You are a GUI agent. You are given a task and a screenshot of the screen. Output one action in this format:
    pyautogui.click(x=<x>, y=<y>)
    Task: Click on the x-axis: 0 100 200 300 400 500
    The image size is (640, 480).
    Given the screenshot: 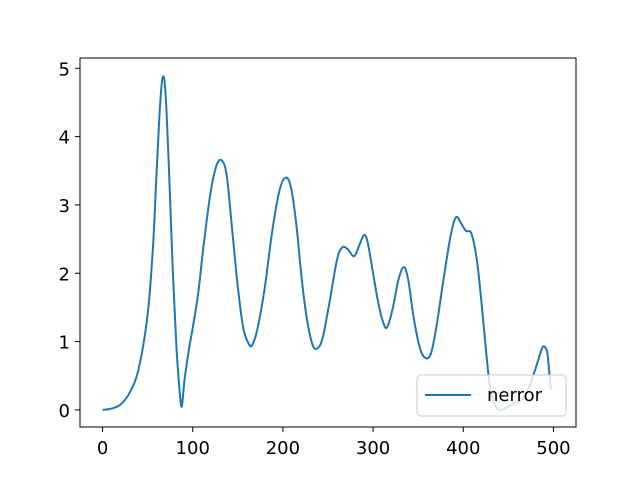 What is the action you would take?
    pyautogui.click(x=334, y=443)
    